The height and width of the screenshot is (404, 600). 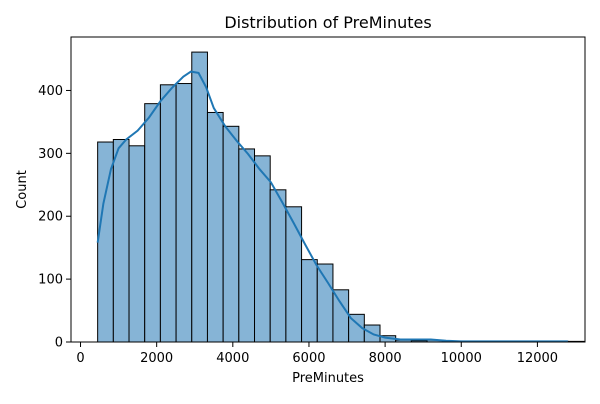 I want to click on x-tick-label: 12000, so click(x=537, y=358).